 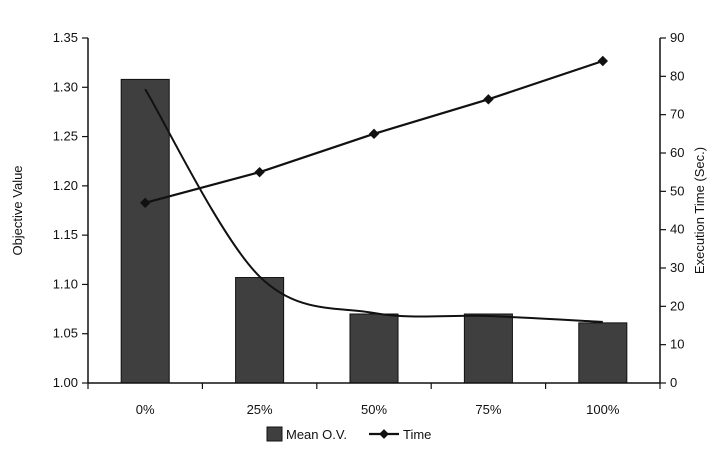 What do you see at coordinates (488, 409) in the screenshot?
I see `x-tick-label-3: 75%` at bounding box center [488, 409].